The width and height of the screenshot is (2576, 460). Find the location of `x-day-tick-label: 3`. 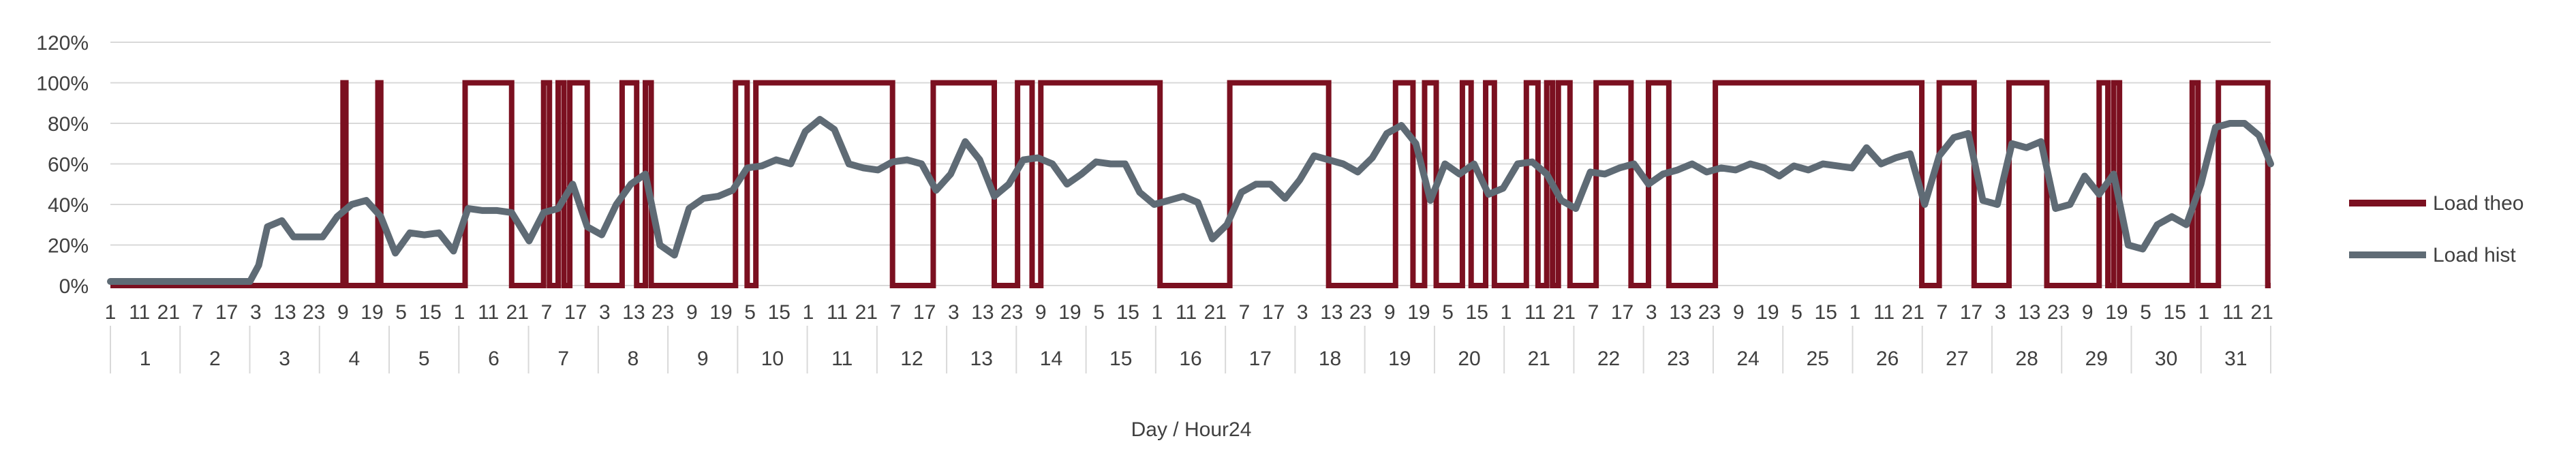

x-day-tick-label: 3 is located at coordinates (284, 359).